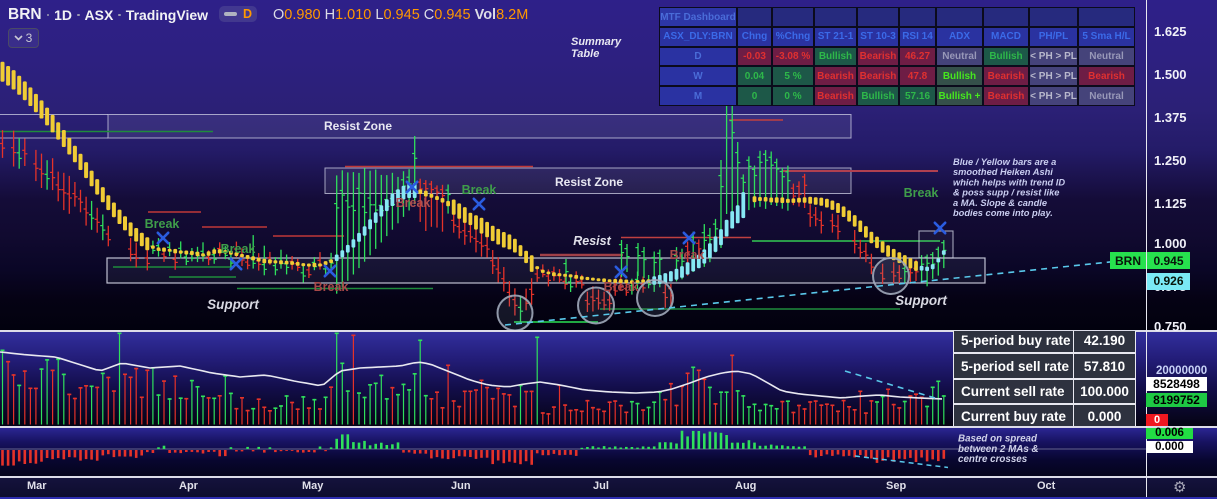  Describe the element at coordinates (585, 54) in the screenshot. I see `svg-text: Table` at that location.